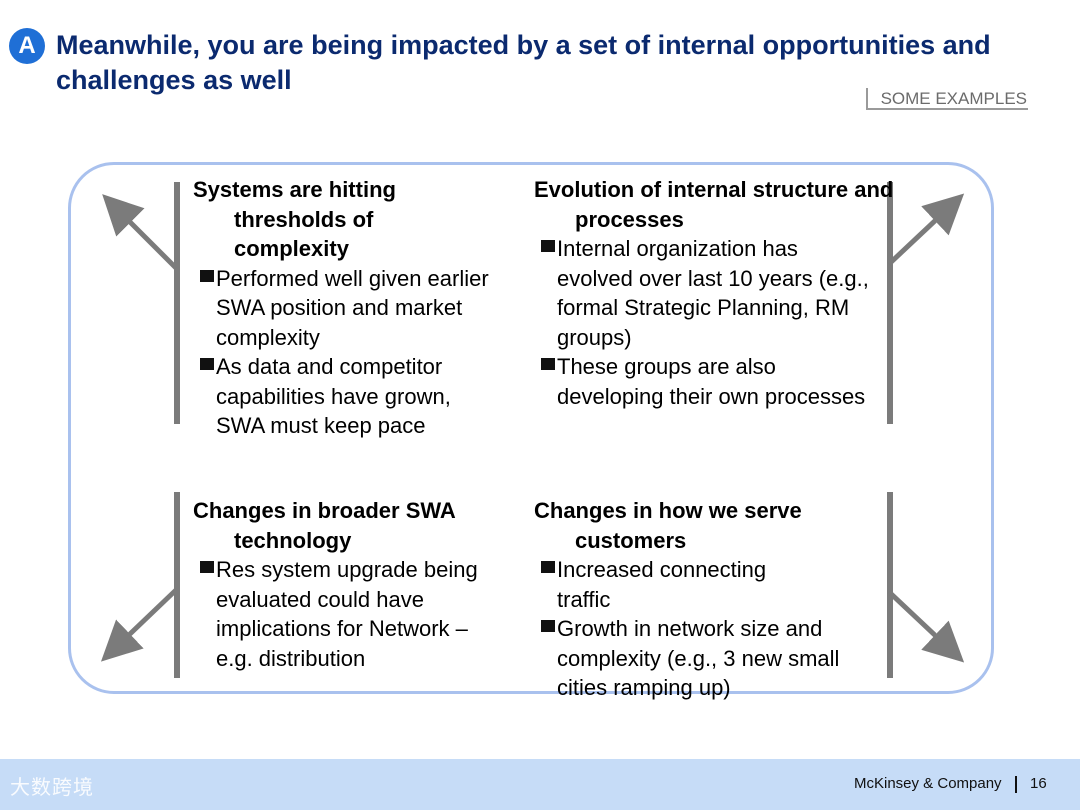 The width and height of the screenshot is (1080, 810). Describe the element at coordinates (665, 584) in the screenshot. I see `bullet-item: Increased connecting traffic` at that location.